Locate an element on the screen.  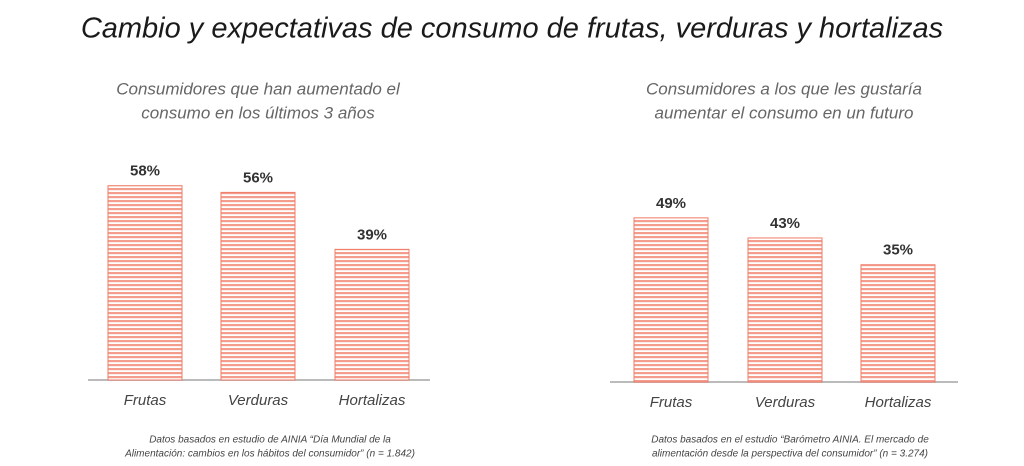
value-label: 35% is located at coordinates (898, 250).